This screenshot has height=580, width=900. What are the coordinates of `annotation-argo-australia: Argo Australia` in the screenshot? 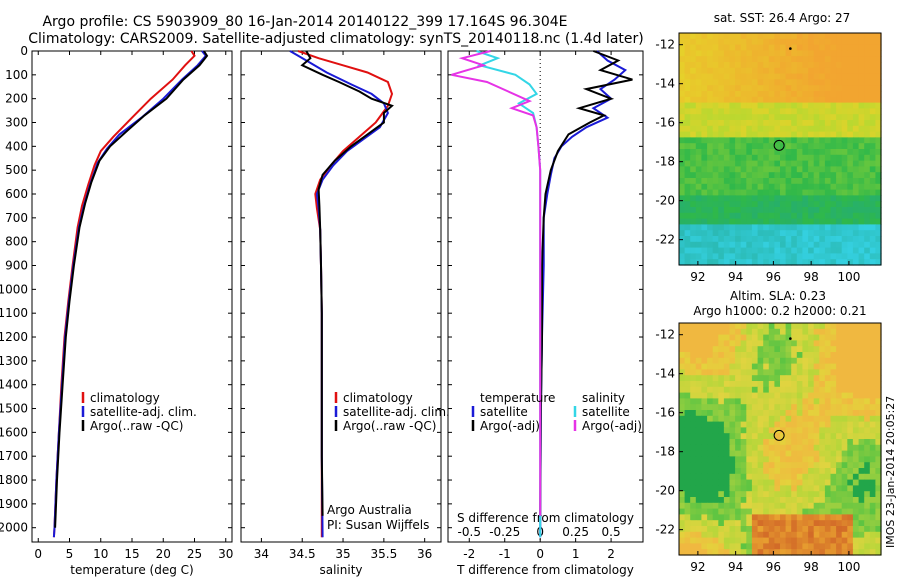 It's located at (369, 510).